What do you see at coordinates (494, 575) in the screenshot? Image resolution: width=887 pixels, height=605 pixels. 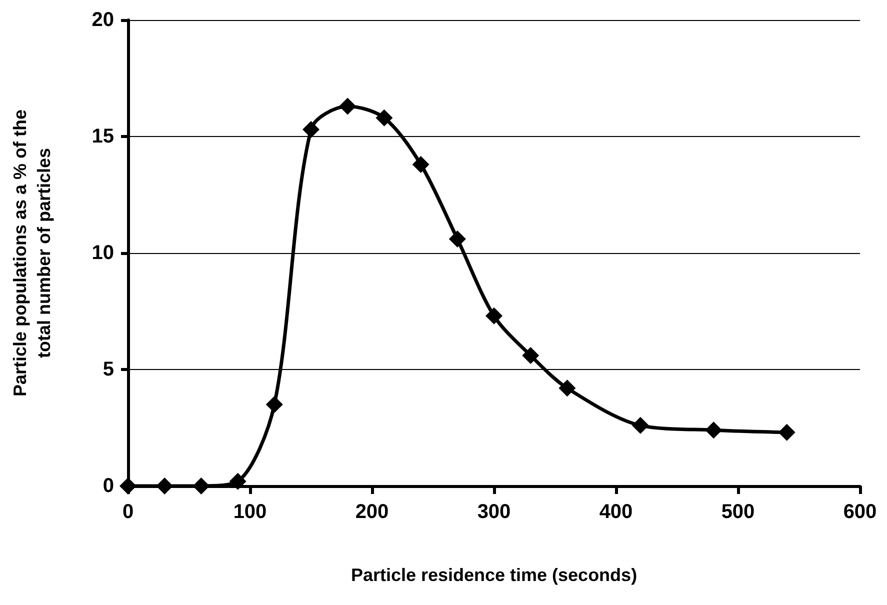 I see `x-axis-title: Particle residence time (seconds)` at bounding box center [494, 575].